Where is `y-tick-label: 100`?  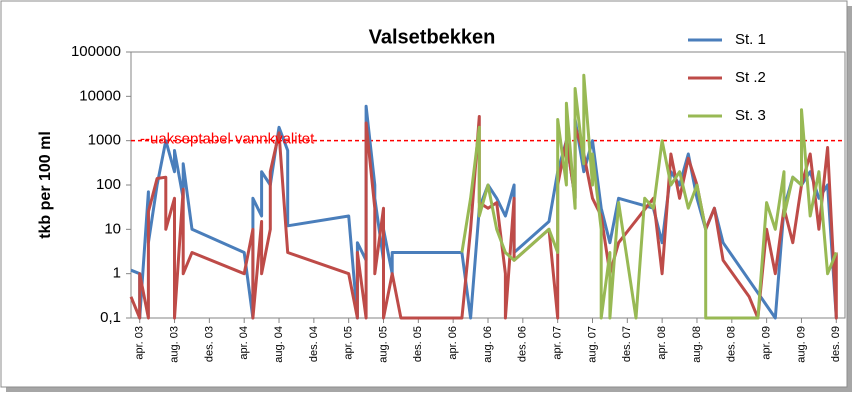
y-tick-label: 100 is located at coordinates (108, 184).